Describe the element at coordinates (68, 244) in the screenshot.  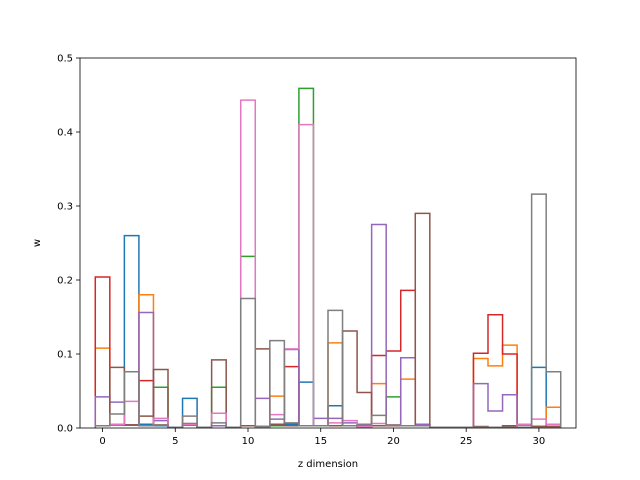
I see `y-axis-ticks: 0.0 0.1 0.2 0.3 0.4 0.5` at that location.